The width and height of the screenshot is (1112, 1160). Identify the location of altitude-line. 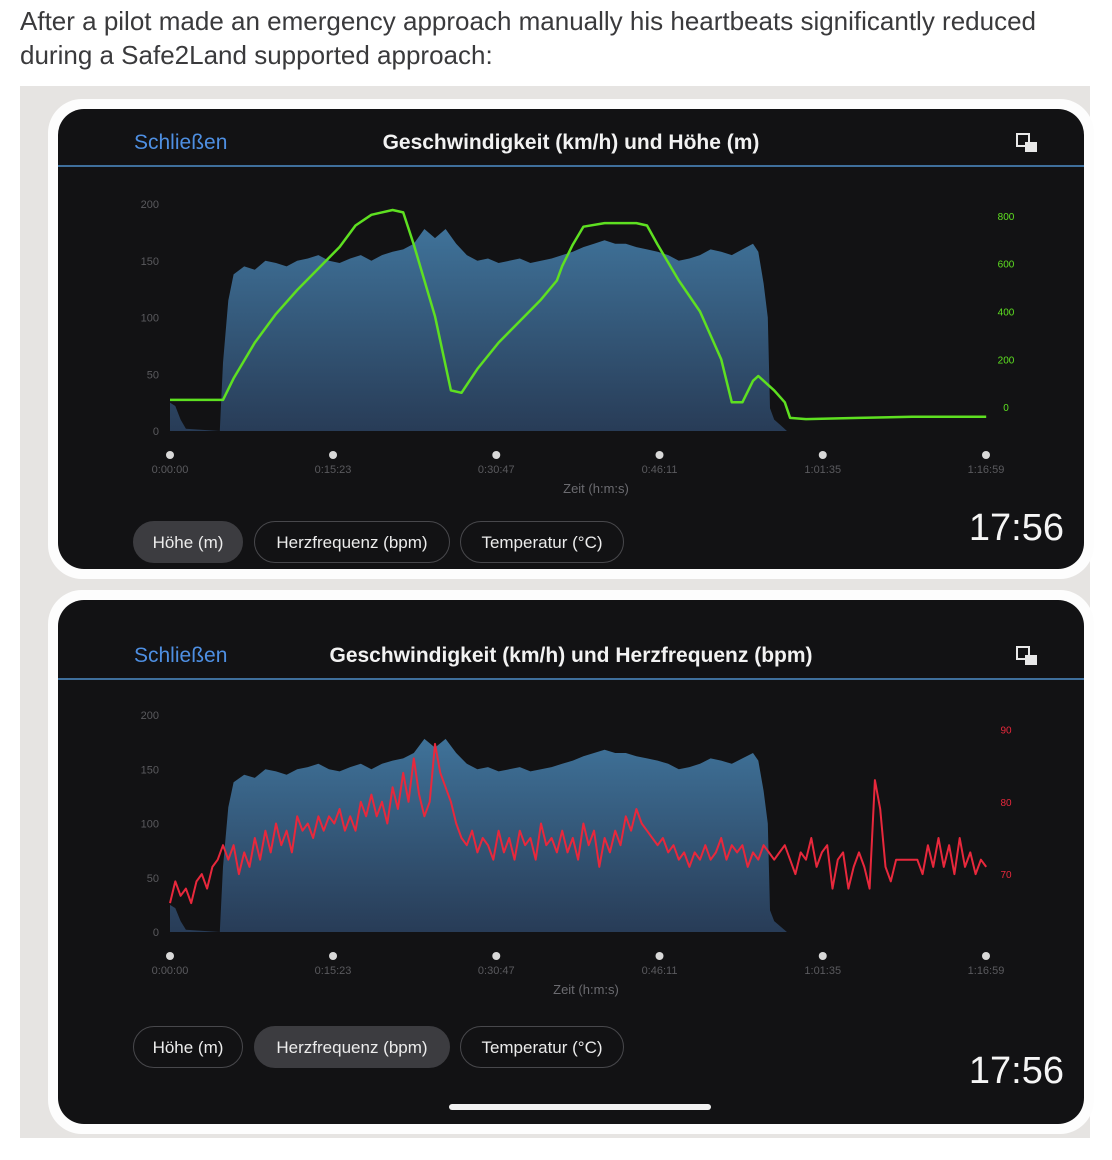
(578, 314).